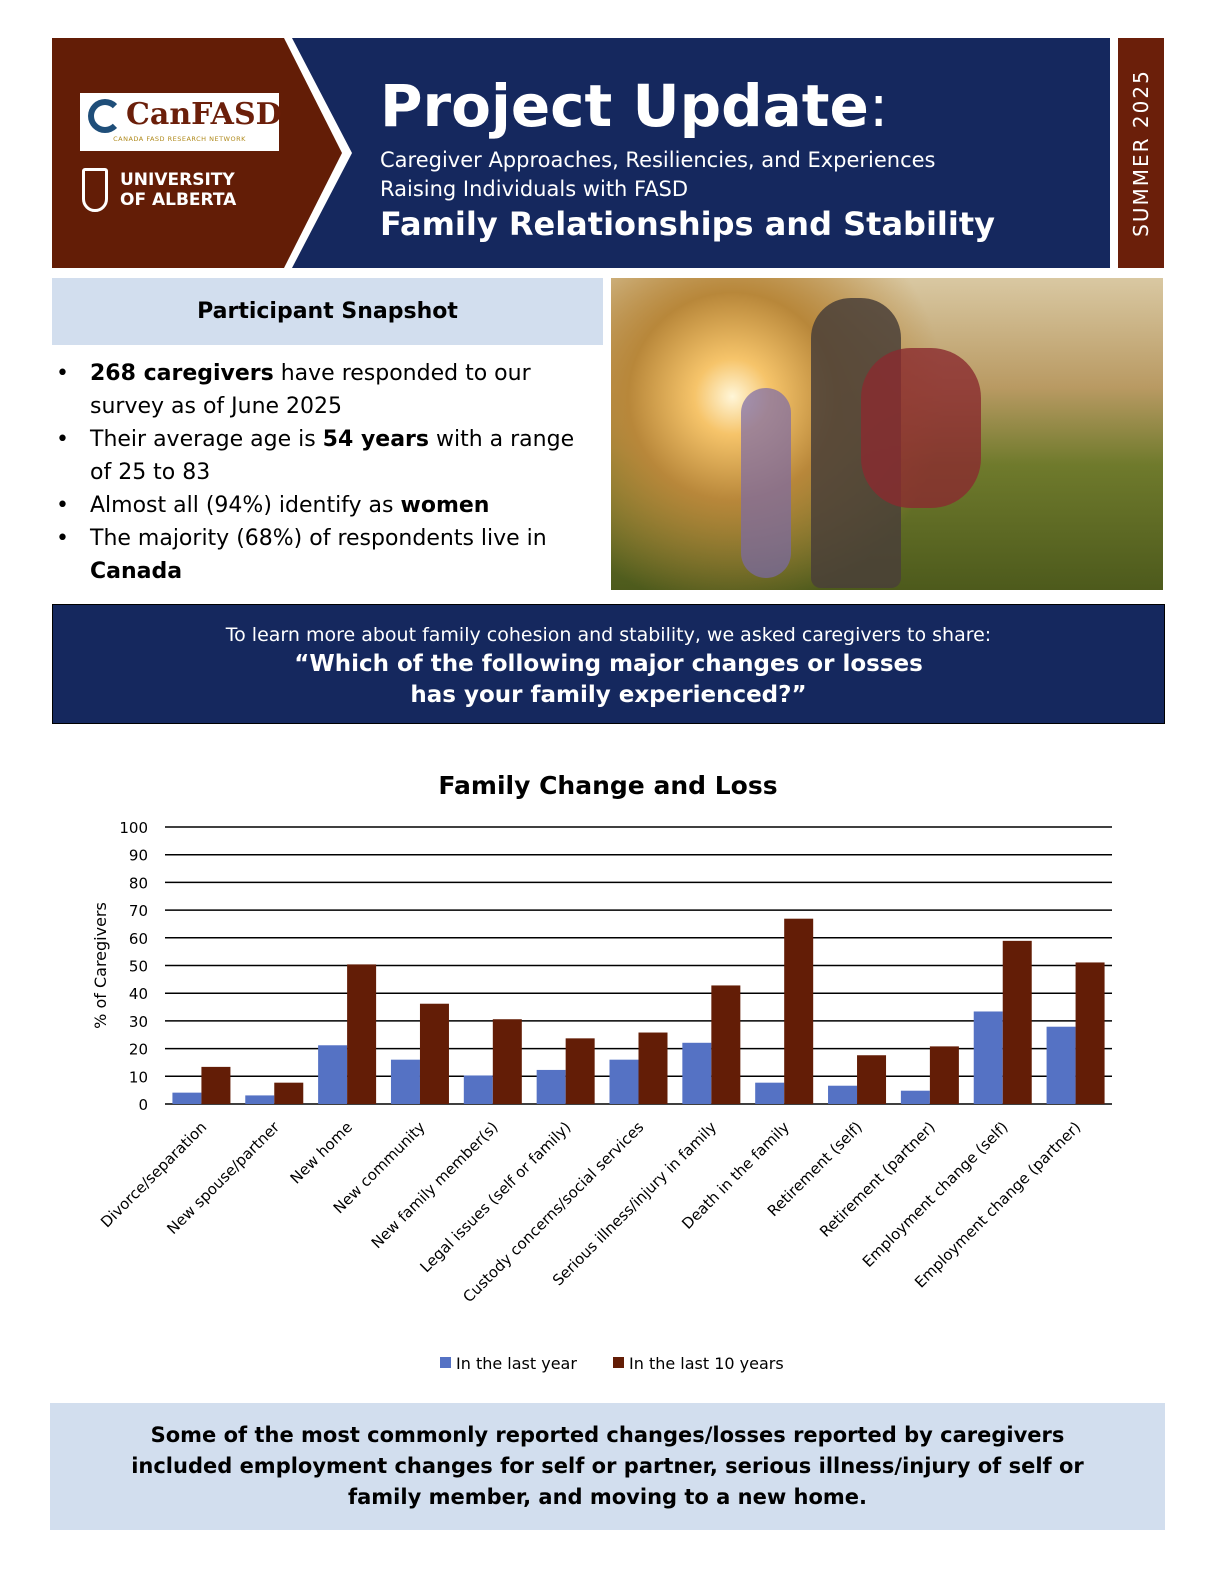 The height and width of the screenshot is (1584, 1224). Describe the element at coordinates (138, 967) in the screenshot. I see `y-tick-label: 50` at that location.